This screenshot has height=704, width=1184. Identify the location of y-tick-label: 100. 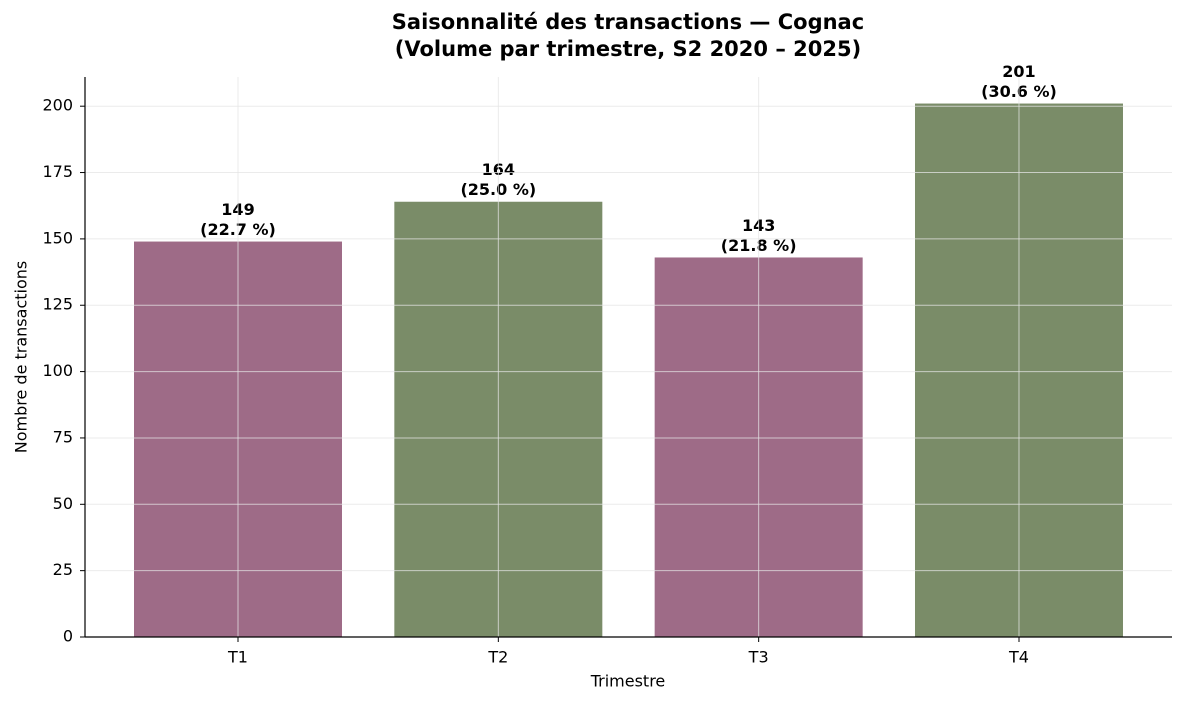
(57, 370).